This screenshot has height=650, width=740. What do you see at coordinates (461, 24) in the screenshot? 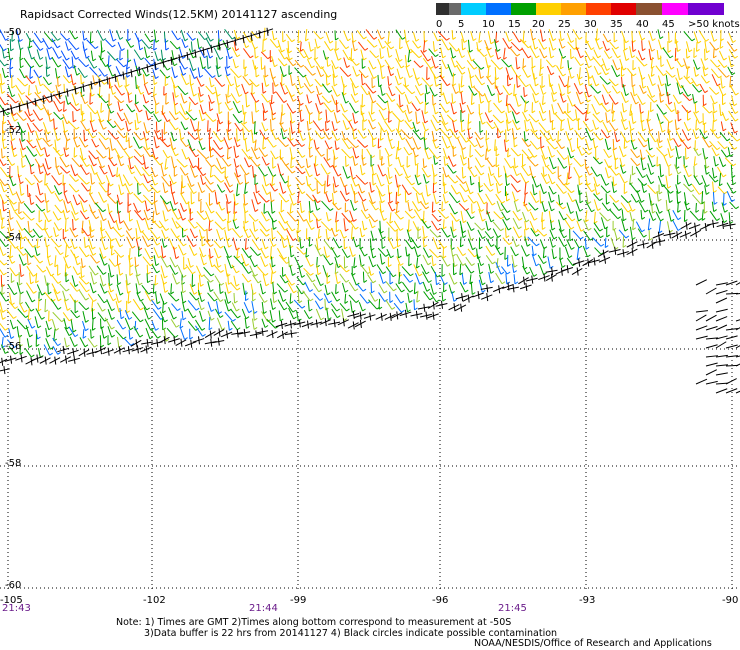
I see `legend-label-5: 5` at bounding box center [461, 24].